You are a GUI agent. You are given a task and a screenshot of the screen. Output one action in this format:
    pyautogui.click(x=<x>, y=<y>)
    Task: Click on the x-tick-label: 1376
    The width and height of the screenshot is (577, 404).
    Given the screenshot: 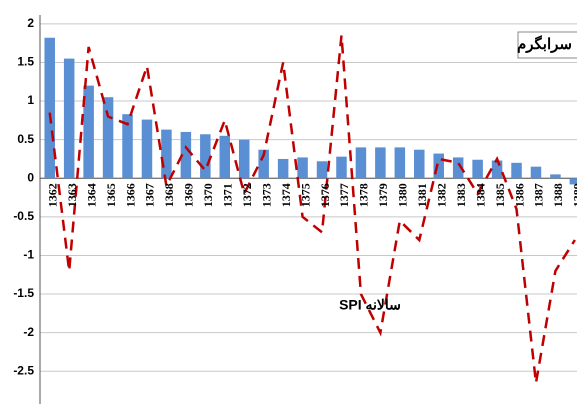 What is the action you would take?
    pyautogui.click(x=325, y=195)
    